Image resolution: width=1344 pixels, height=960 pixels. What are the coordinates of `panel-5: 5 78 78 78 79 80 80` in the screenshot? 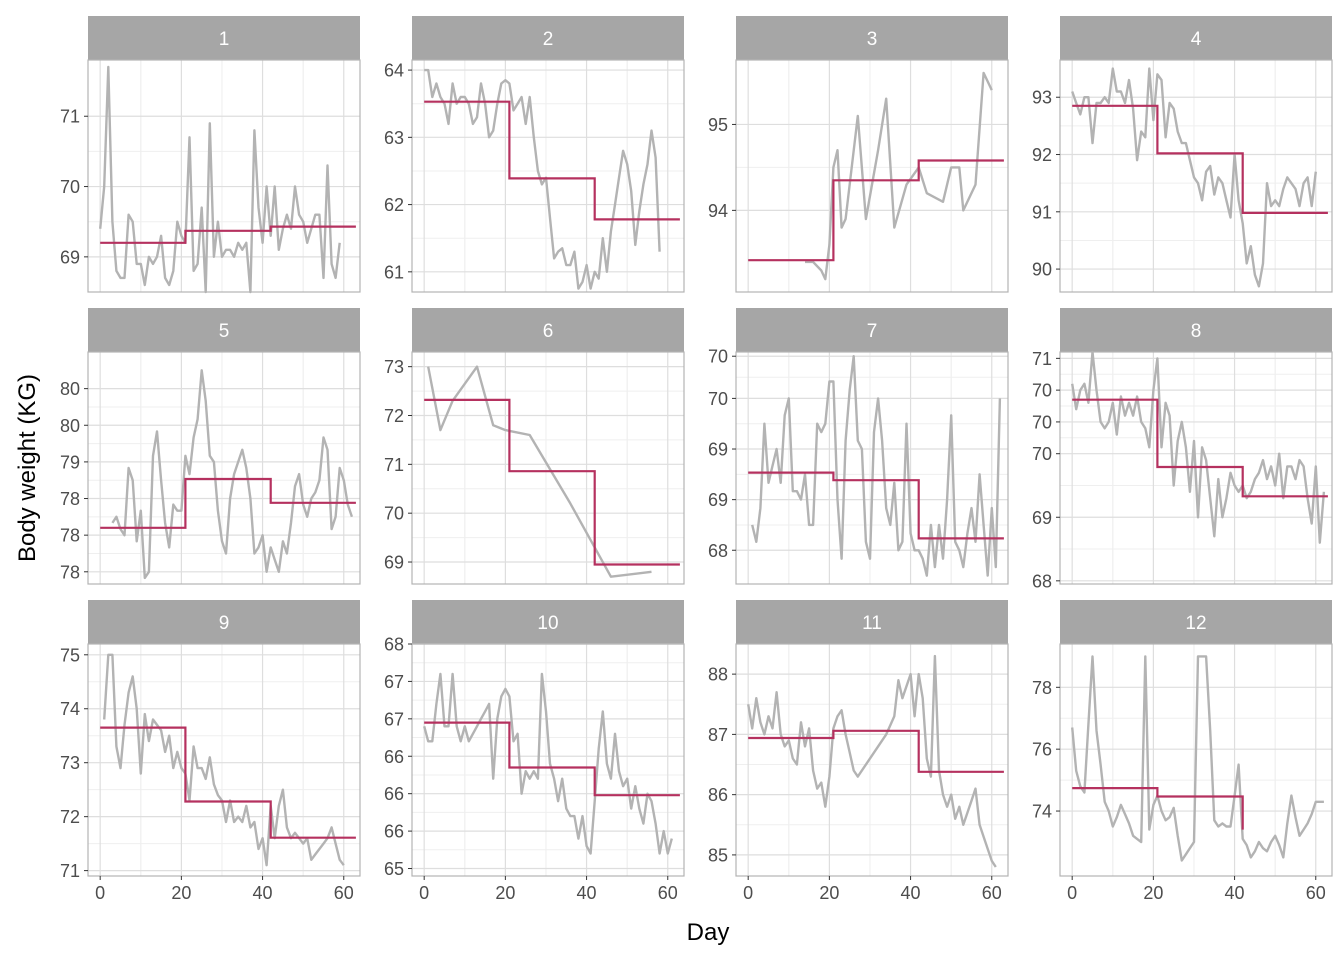 It's located at (210, 446).